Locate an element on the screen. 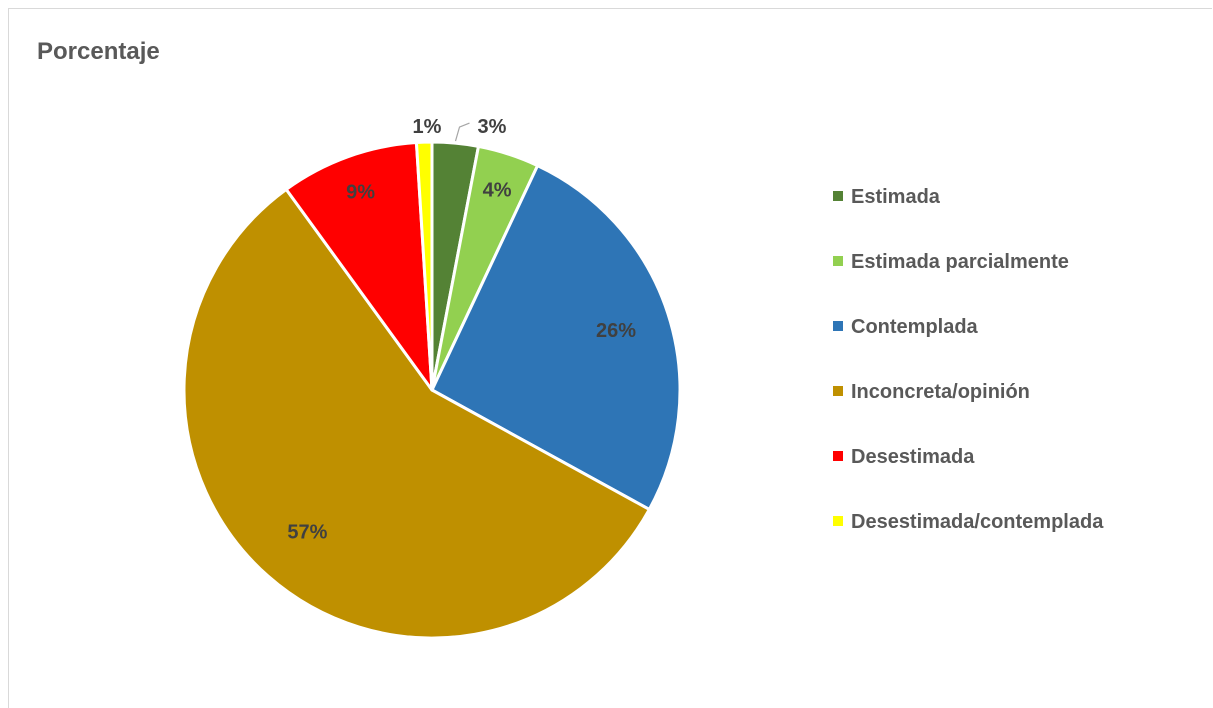 The height and width of the screenshot is (708, 1213). data-label-contemplada: 26% is located at coordinates (616, 331).